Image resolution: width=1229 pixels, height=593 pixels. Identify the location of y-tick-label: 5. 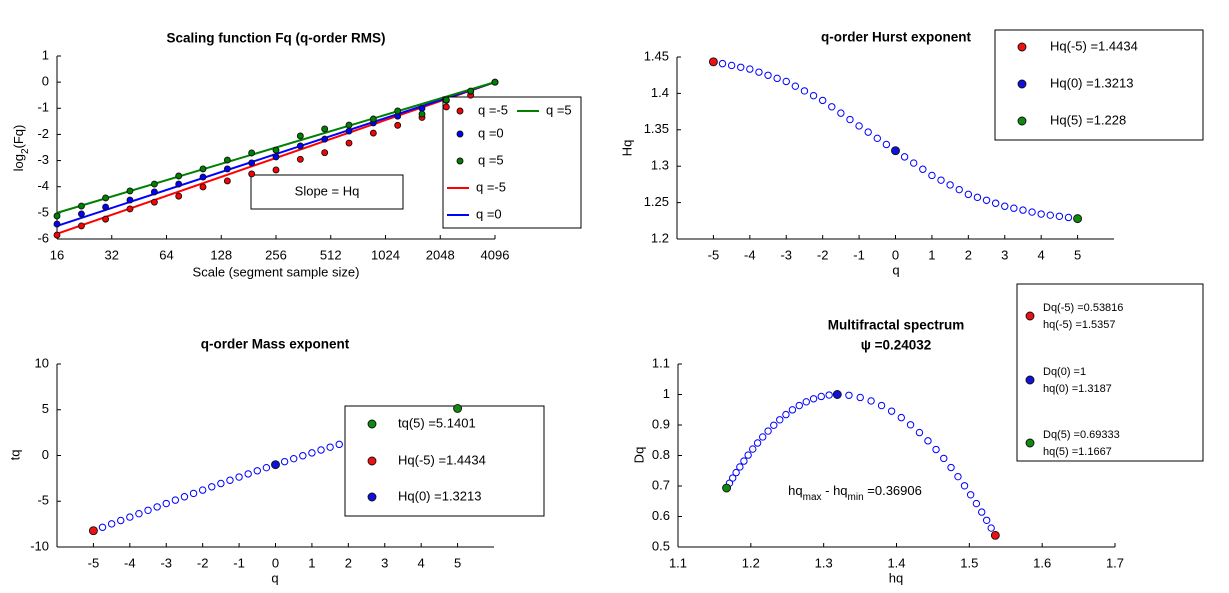
(45, 408).